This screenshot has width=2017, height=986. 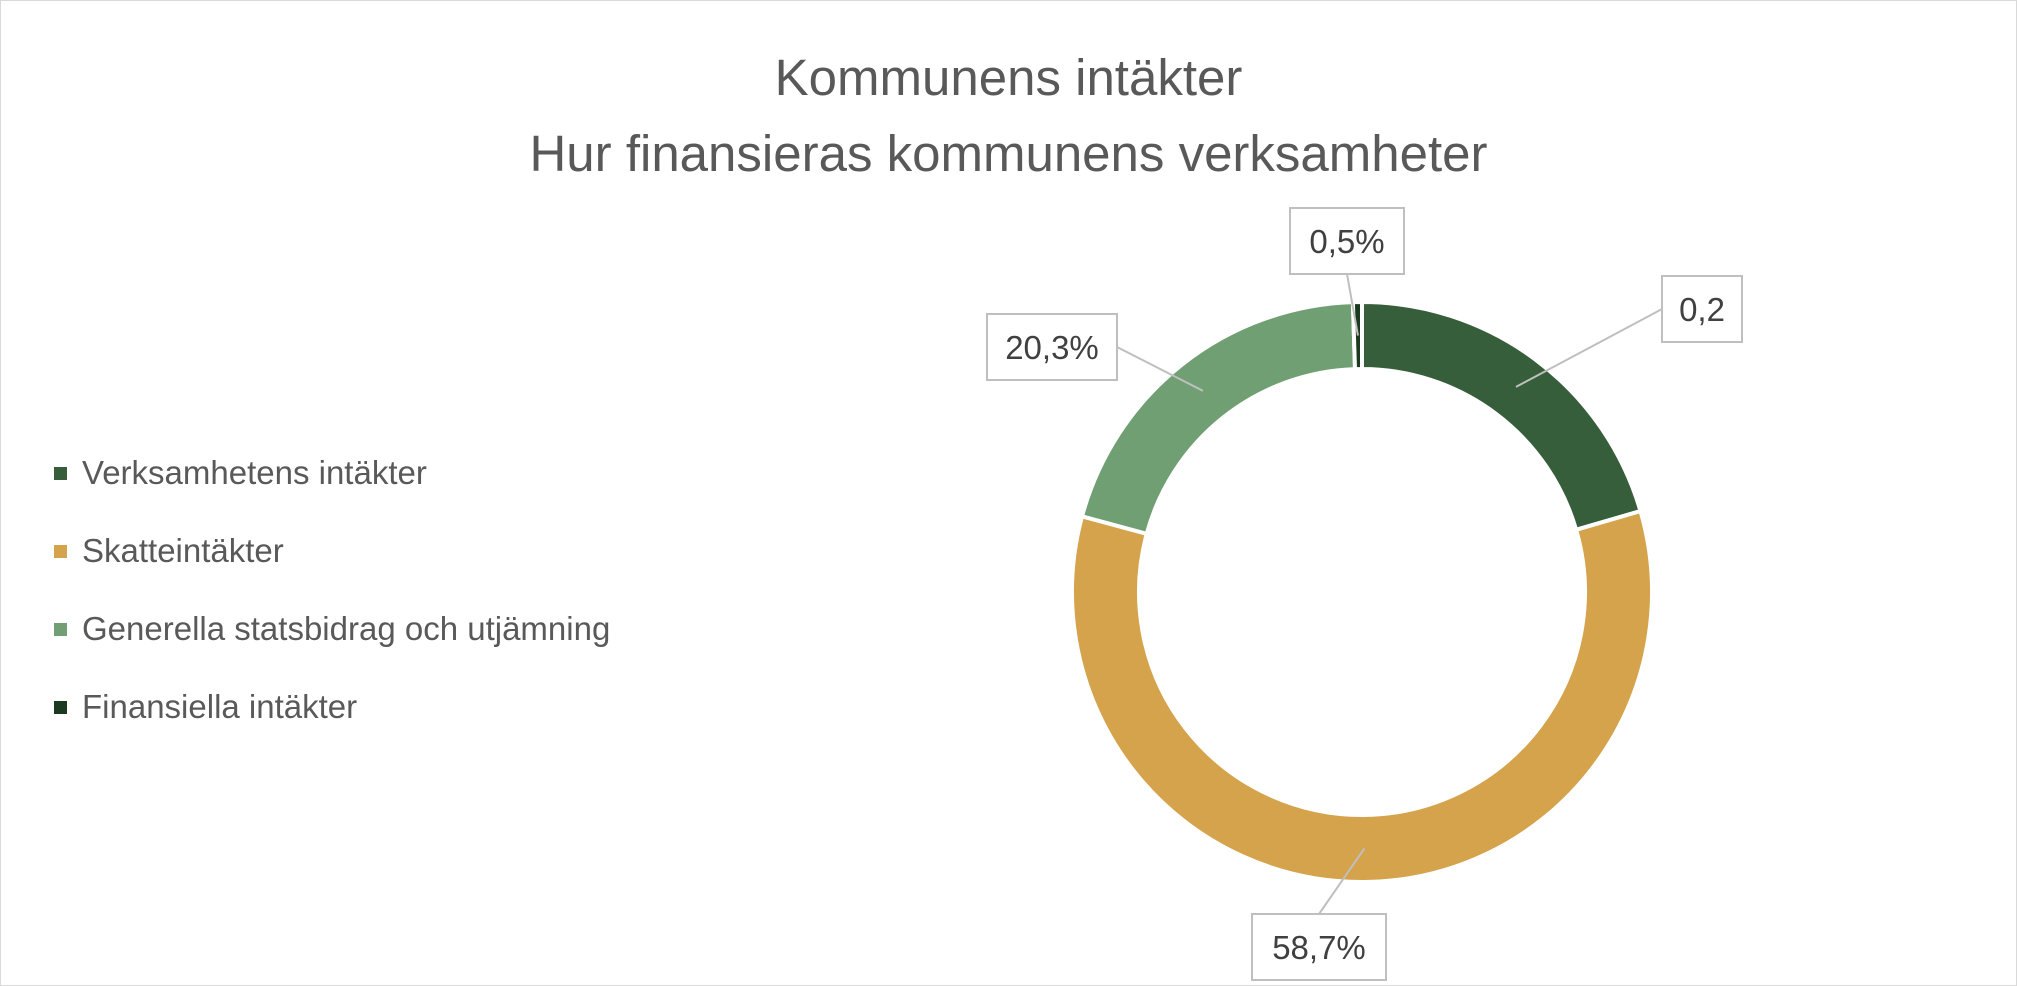 I want to click on legend-label: Finansiella intäkter, so click(x=220, y=706).